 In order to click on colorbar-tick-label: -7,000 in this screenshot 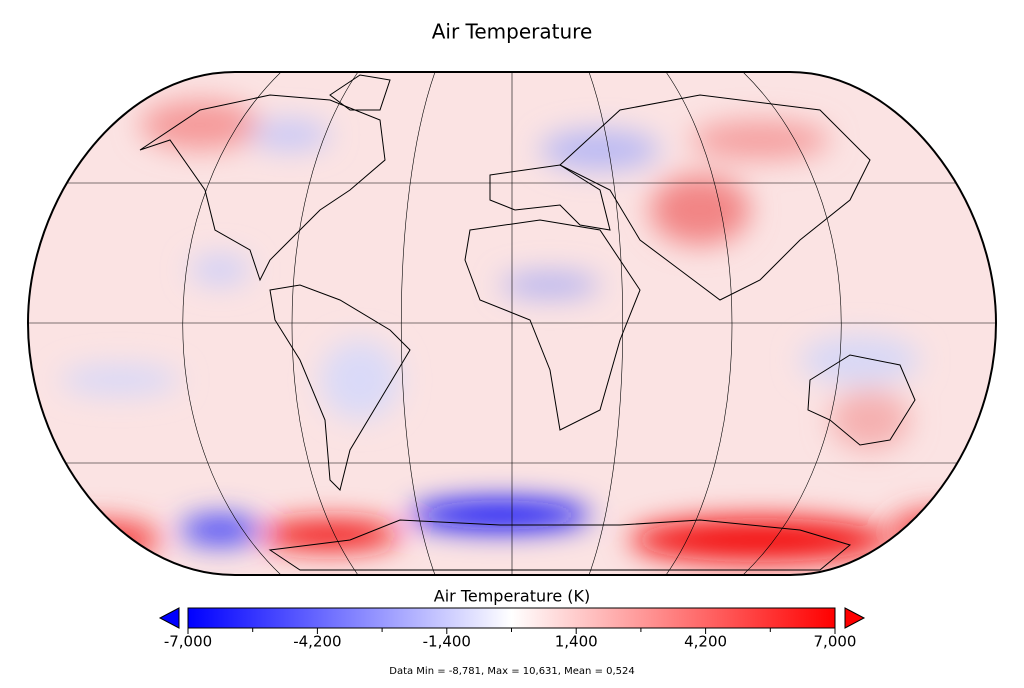, I will do `click(188, 642)`.